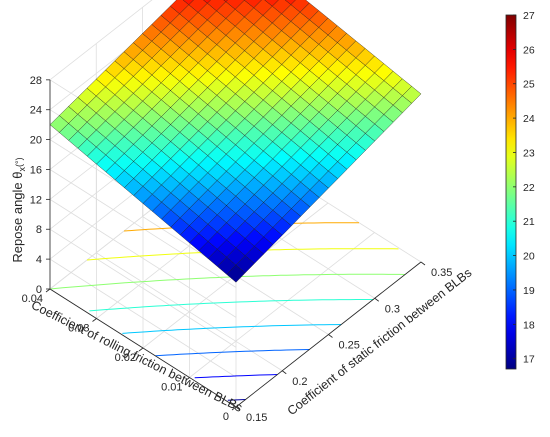  What do you see at coordinates (529, 50) in the screenshot?
I see `colorbar-tick-label: 26` at bounding box center [529, 50].